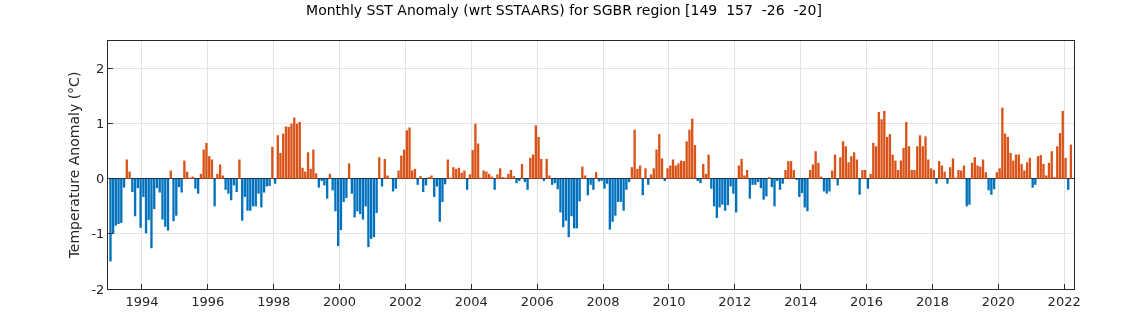 The height and width of the screenshot is (321, 1128). Describe the element at coordinates (208, 301) in the screenshot. I see `x-tick-label: 1996` at that location.